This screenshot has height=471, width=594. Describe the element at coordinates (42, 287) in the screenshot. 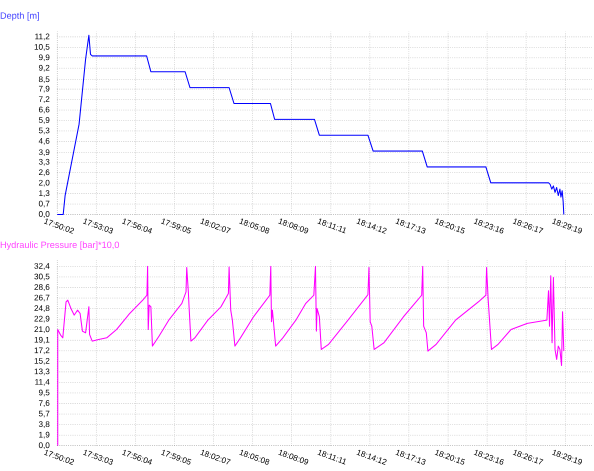

I see `y-tick-label: 28,6` at that location.